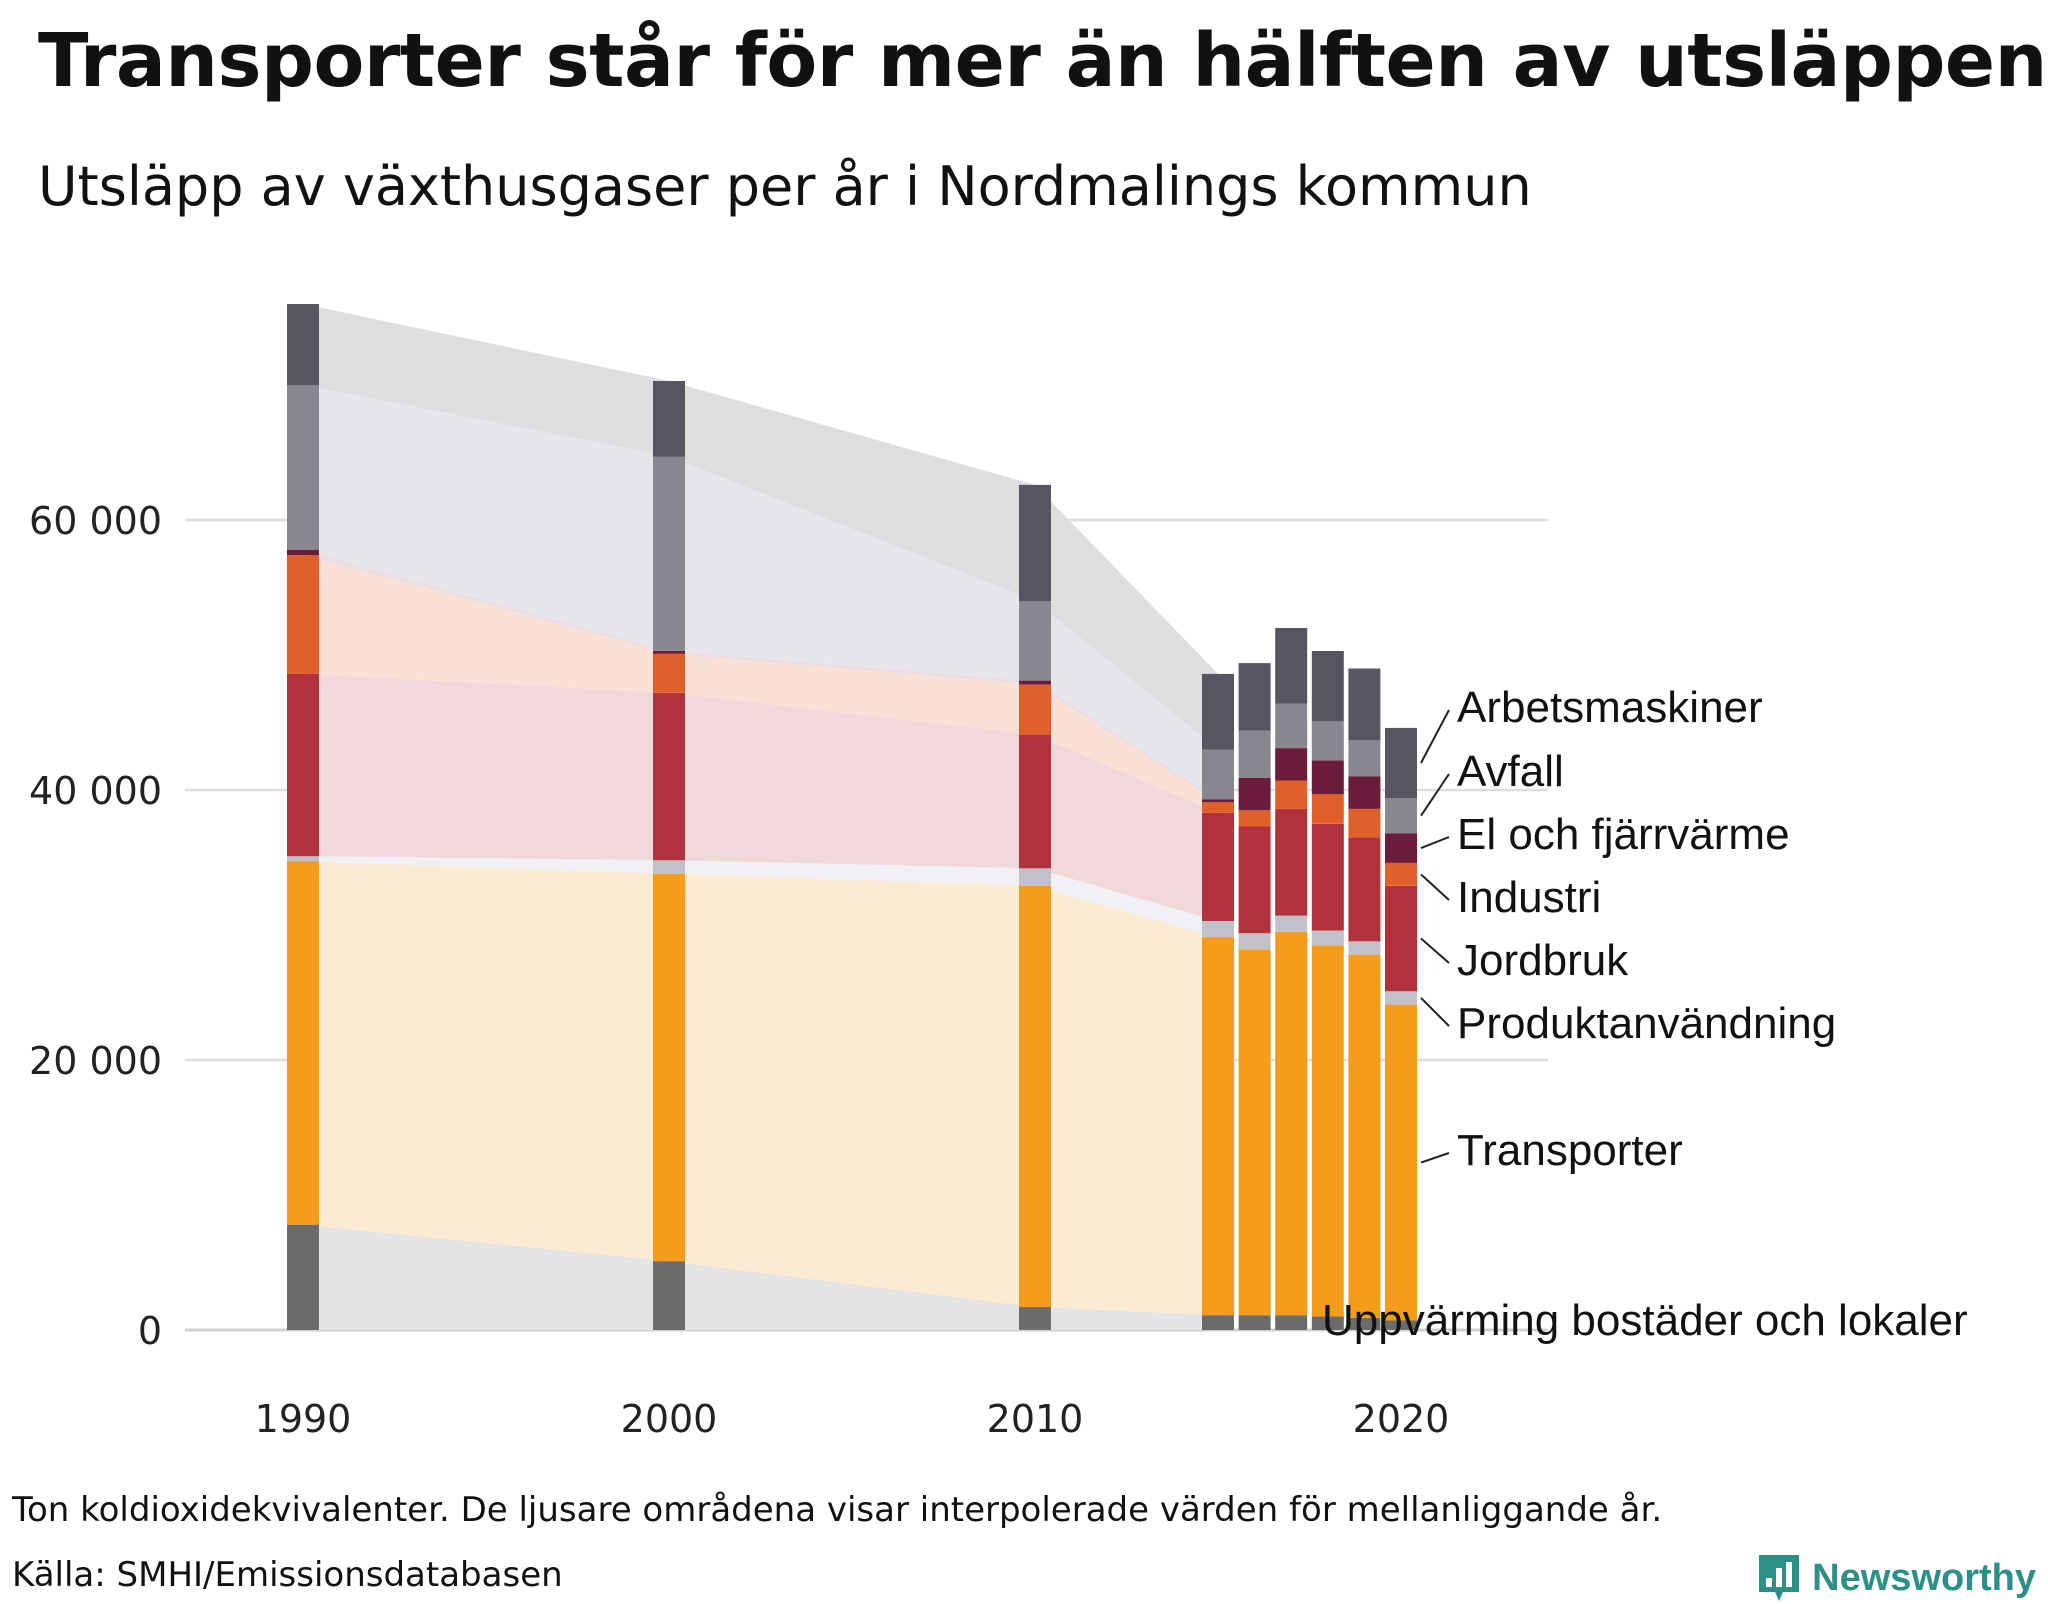 This screenshot has width=2048, height=1604. I want to click on bar-segment-el-och-fjarrvarme-2020, so click(1401, 848).